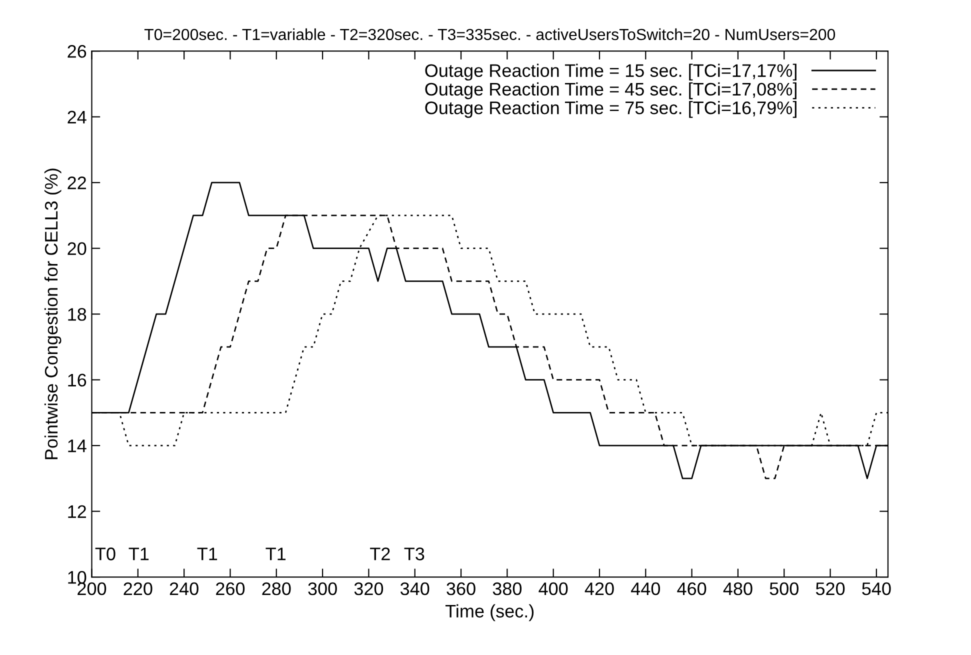 The height and width of the screenshot is (655, 971). I want to click on legend-label: Outage Reaction Time = 15 sec. [TCi=17,17%], so click(610, 72).